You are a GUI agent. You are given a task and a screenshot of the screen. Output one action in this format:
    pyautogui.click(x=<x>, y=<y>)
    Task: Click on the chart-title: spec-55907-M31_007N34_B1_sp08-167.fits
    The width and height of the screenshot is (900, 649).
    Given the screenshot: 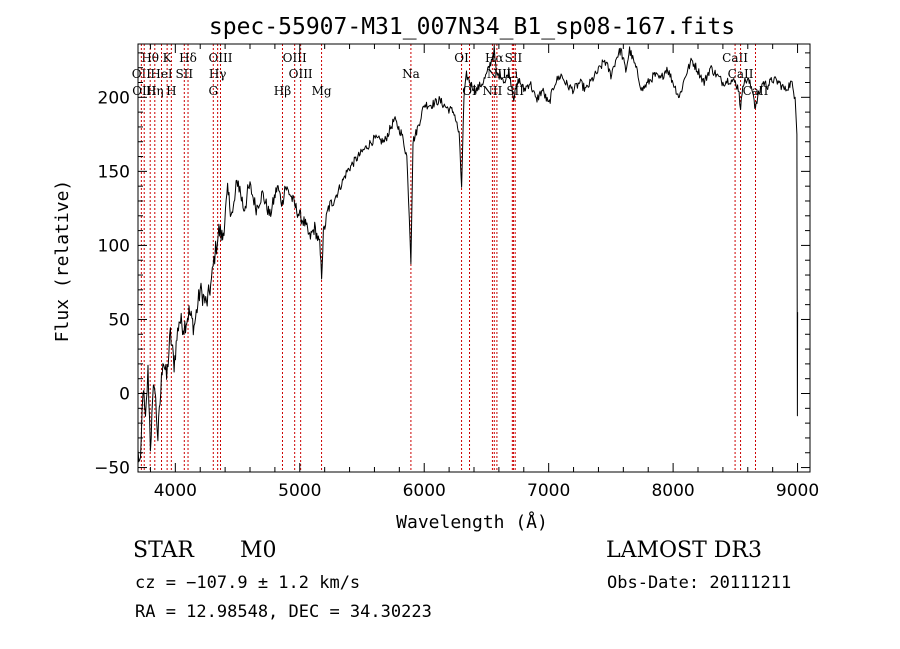 What is the action you would take?
    pyautogui.click(x=472, y=27)
    